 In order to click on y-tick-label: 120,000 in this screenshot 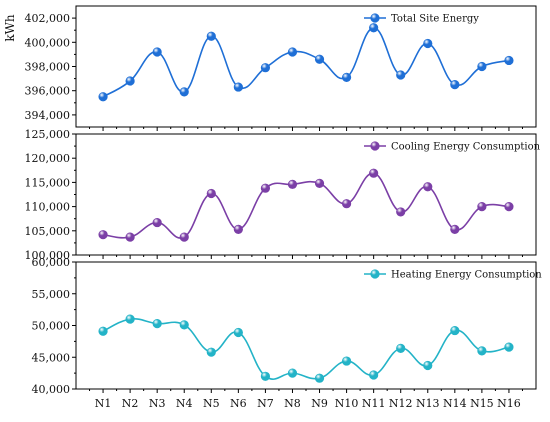, I will do `click(48, 158)`.